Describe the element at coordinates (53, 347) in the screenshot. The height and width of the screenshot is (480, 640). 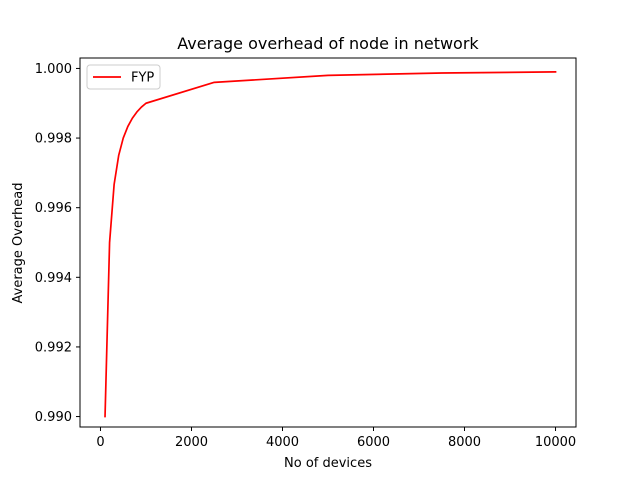
I see `y-tick-label: 0.992` at that location.